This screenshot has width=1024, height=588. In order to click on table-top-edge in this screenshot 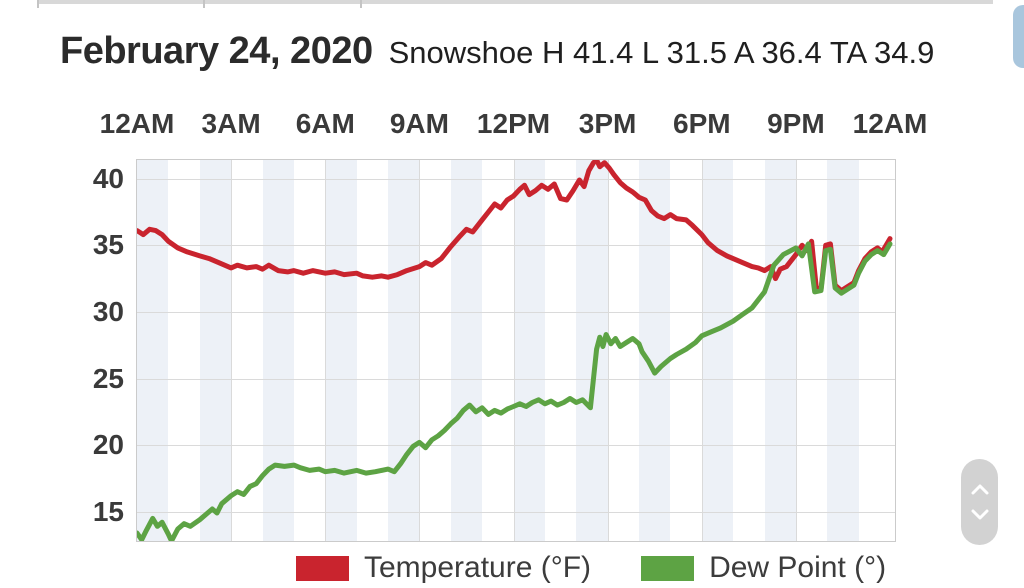, I will do `click(515, 4)`.